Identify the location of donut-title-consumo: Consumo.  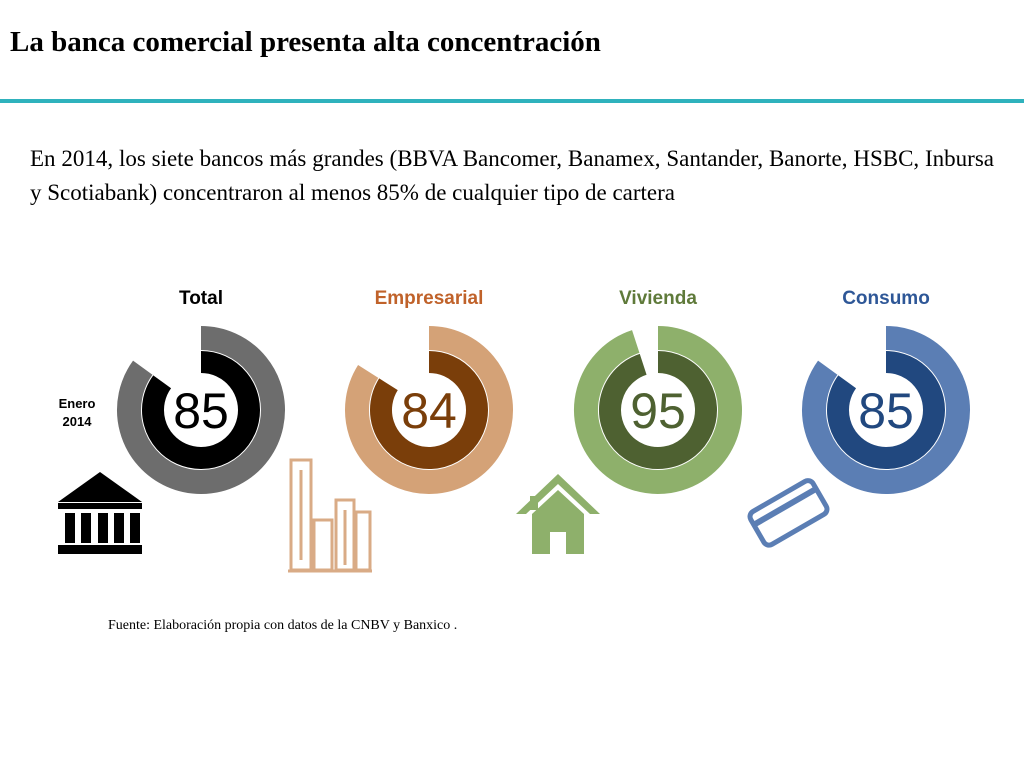
(886, 298).